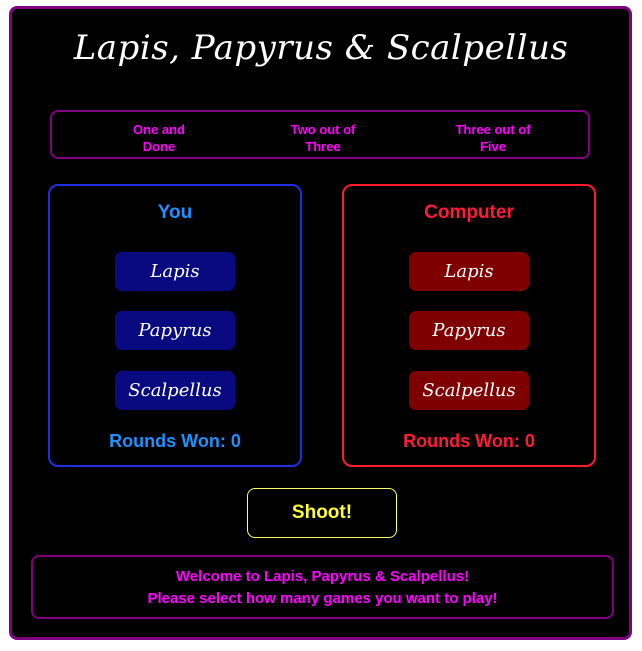 The height and width of the screenshot is (651, 642). What do you see at coordinates (321, 48) in the screenshot?
I see `game-title: Lapis, Papyrus & Scalpellus` at bounding box center [321, 48].